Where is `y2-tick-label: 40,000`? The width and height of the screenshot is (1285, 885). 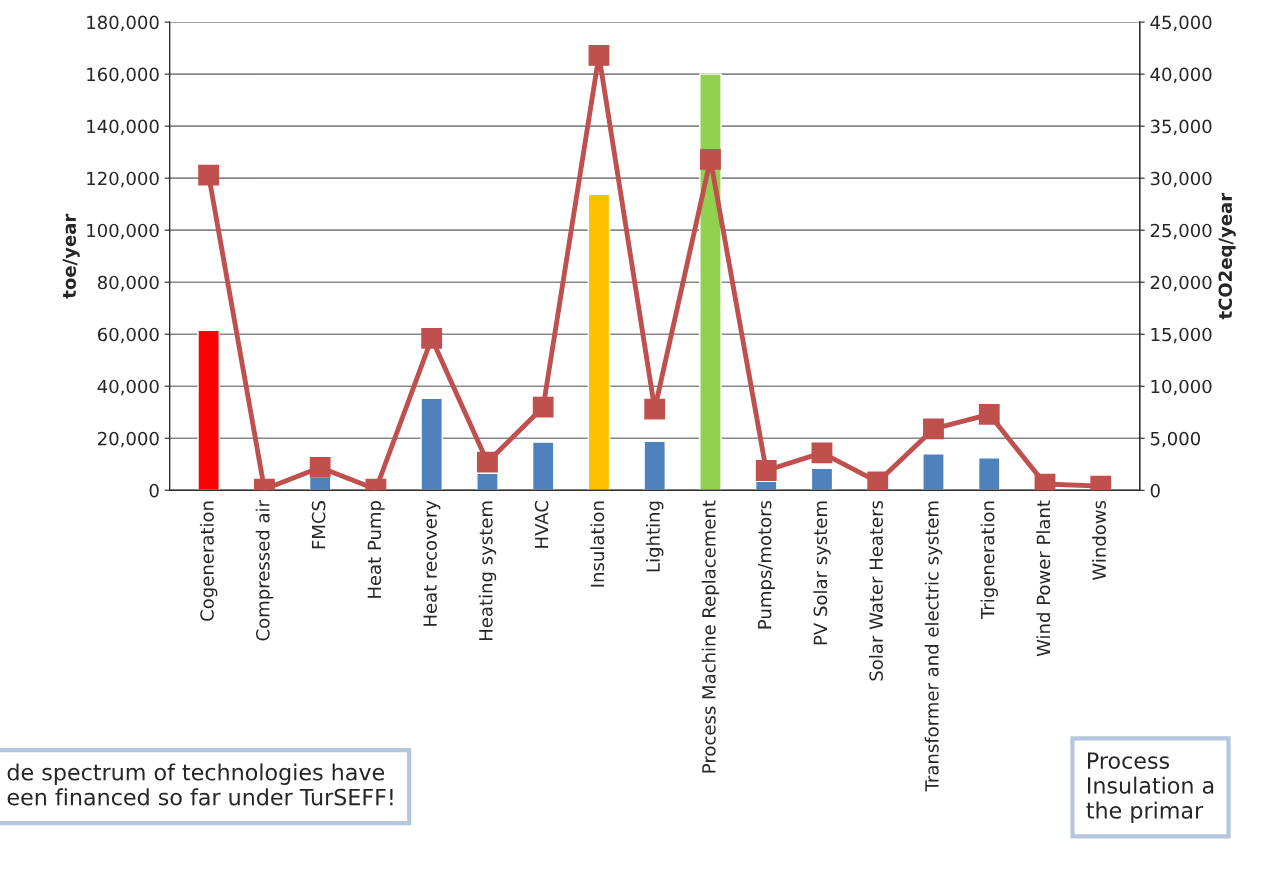 y2-tick-label: 40,000 is located at coordinates (1181, 75).